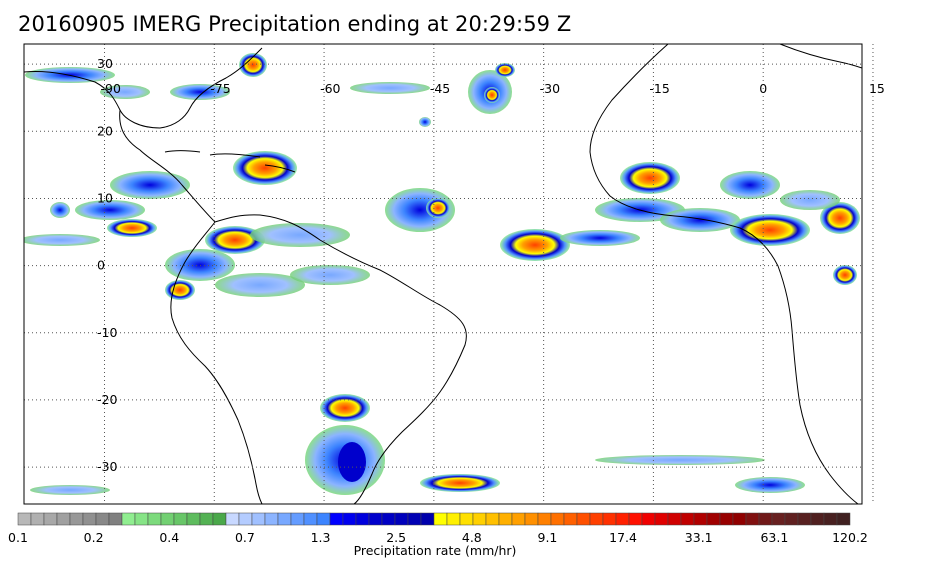  Describe the element at coordinates (877, 88) in the screenshot. I see `lon-label: 15` at that location.